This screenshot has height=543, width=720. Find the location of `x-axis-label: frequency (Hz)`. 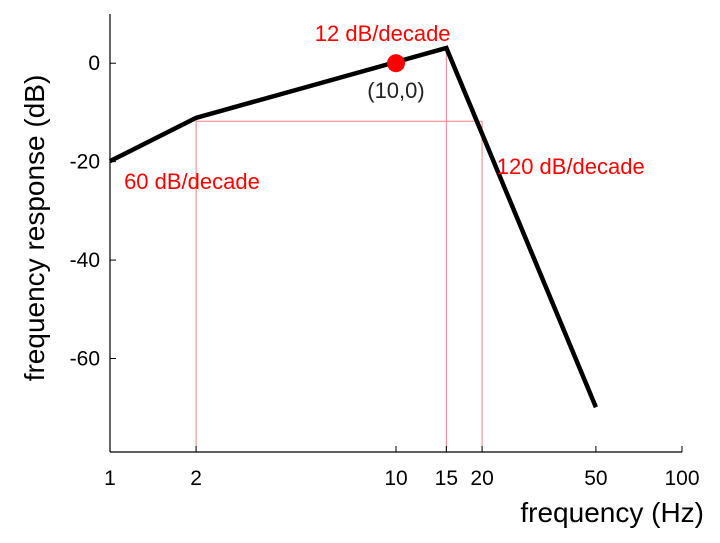

x-axis-label: frequency (Hz) is located at coordinates (612, 512).